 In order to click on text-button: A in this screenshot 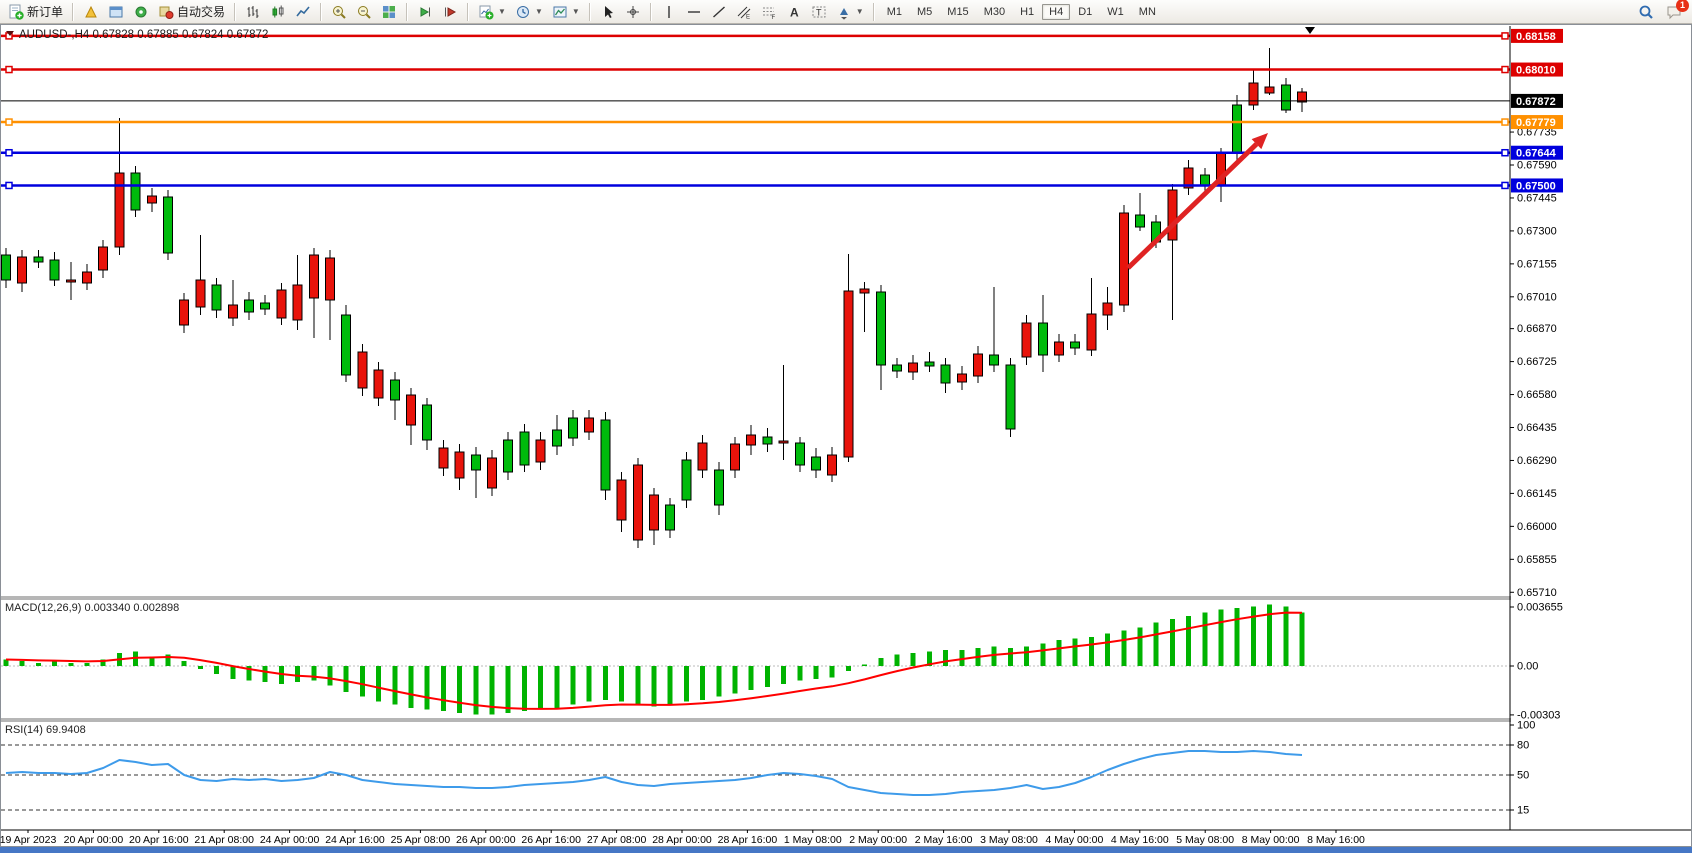, I will do `click(794, 12)`.